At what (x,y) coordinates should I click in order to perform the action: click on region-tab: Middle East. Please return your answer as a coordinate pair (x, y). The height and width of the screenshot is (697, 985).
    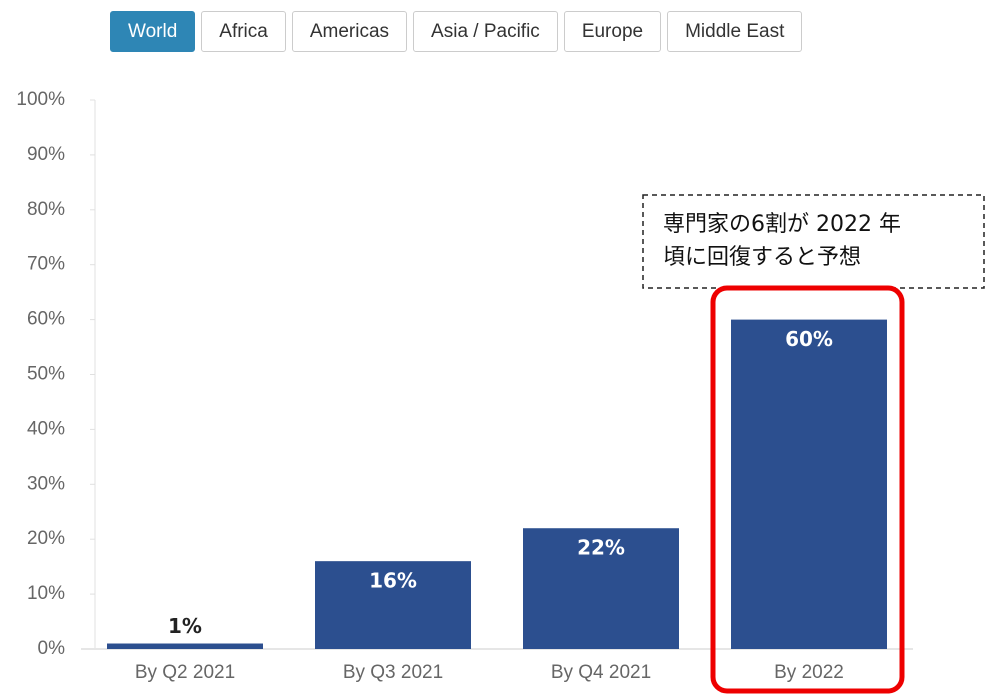
    Looking at the image, I should click on (735, 31).